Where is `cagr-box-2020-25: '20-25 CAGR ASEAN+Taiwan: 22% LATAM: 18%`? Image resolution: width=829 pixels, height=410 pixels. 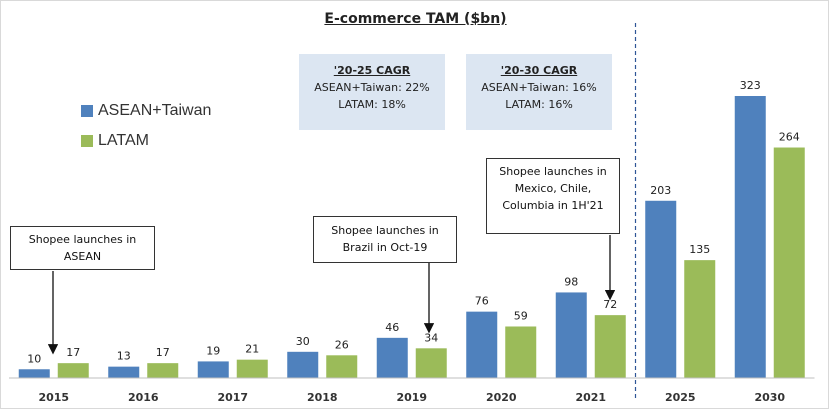
cagr-box-2020-25: '20-25 CAGR ASEAN+Taiwan: 22% LATAM: 18% is located at coordinates (372, 92).